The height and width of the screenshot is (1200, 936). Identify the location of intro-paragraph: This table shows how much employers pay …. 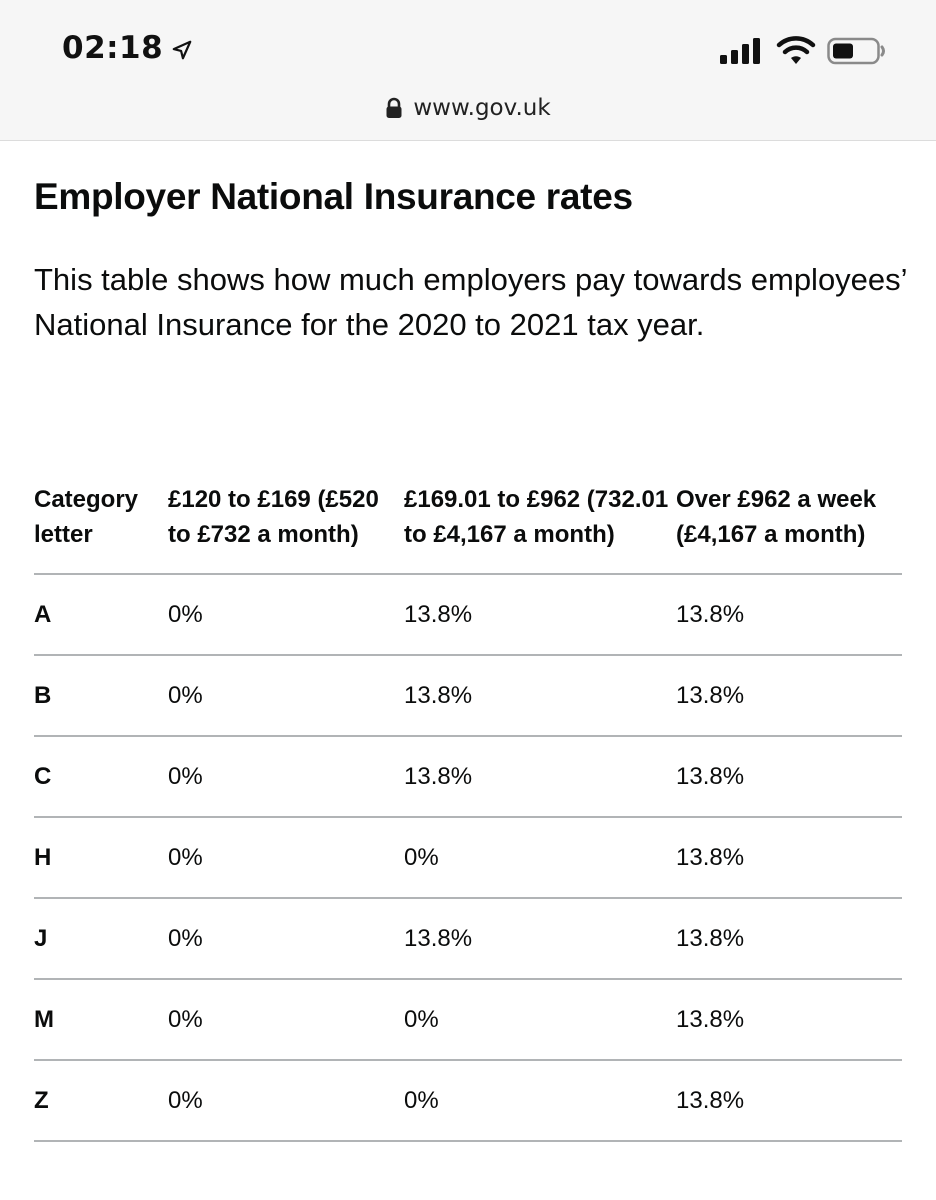
(470, 302).